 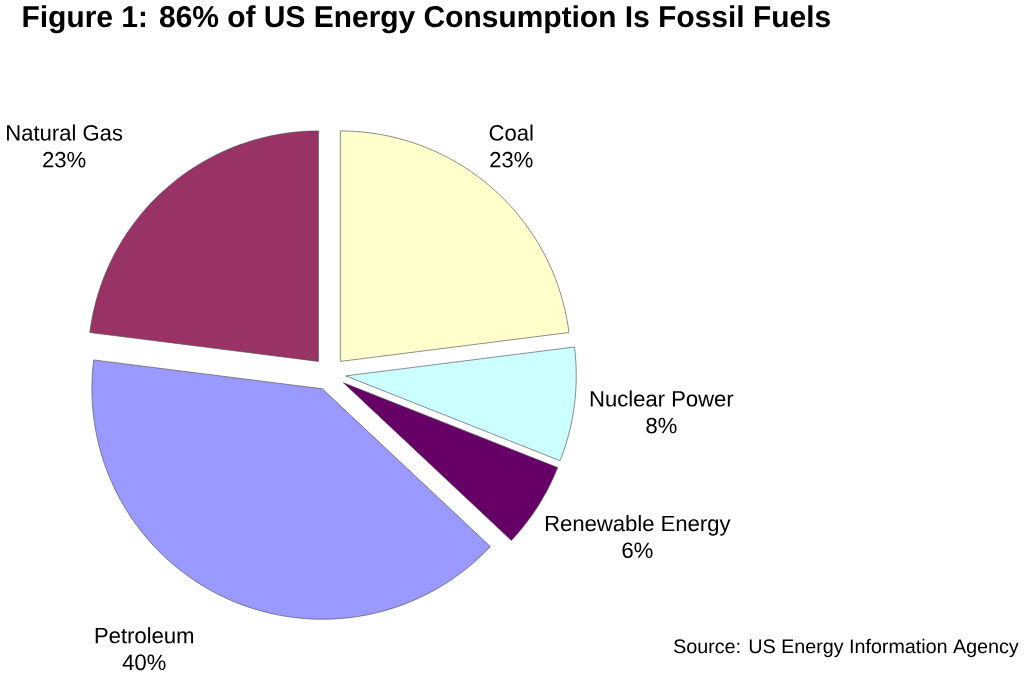 What do you see at coordinates (144, 635) in the screenshot?
I see `slice-label: Petroleum` at bounding box center [144, 635].